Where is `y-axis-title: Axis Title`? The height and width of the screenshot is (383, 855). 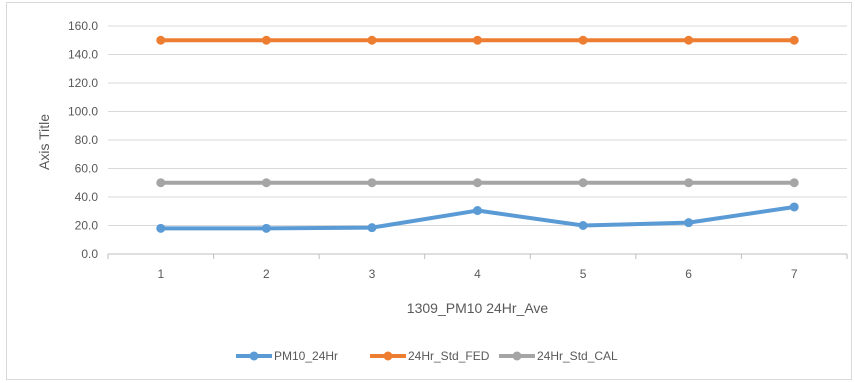 y-axis-title: Axis Title is located at coordinates (44, 142).